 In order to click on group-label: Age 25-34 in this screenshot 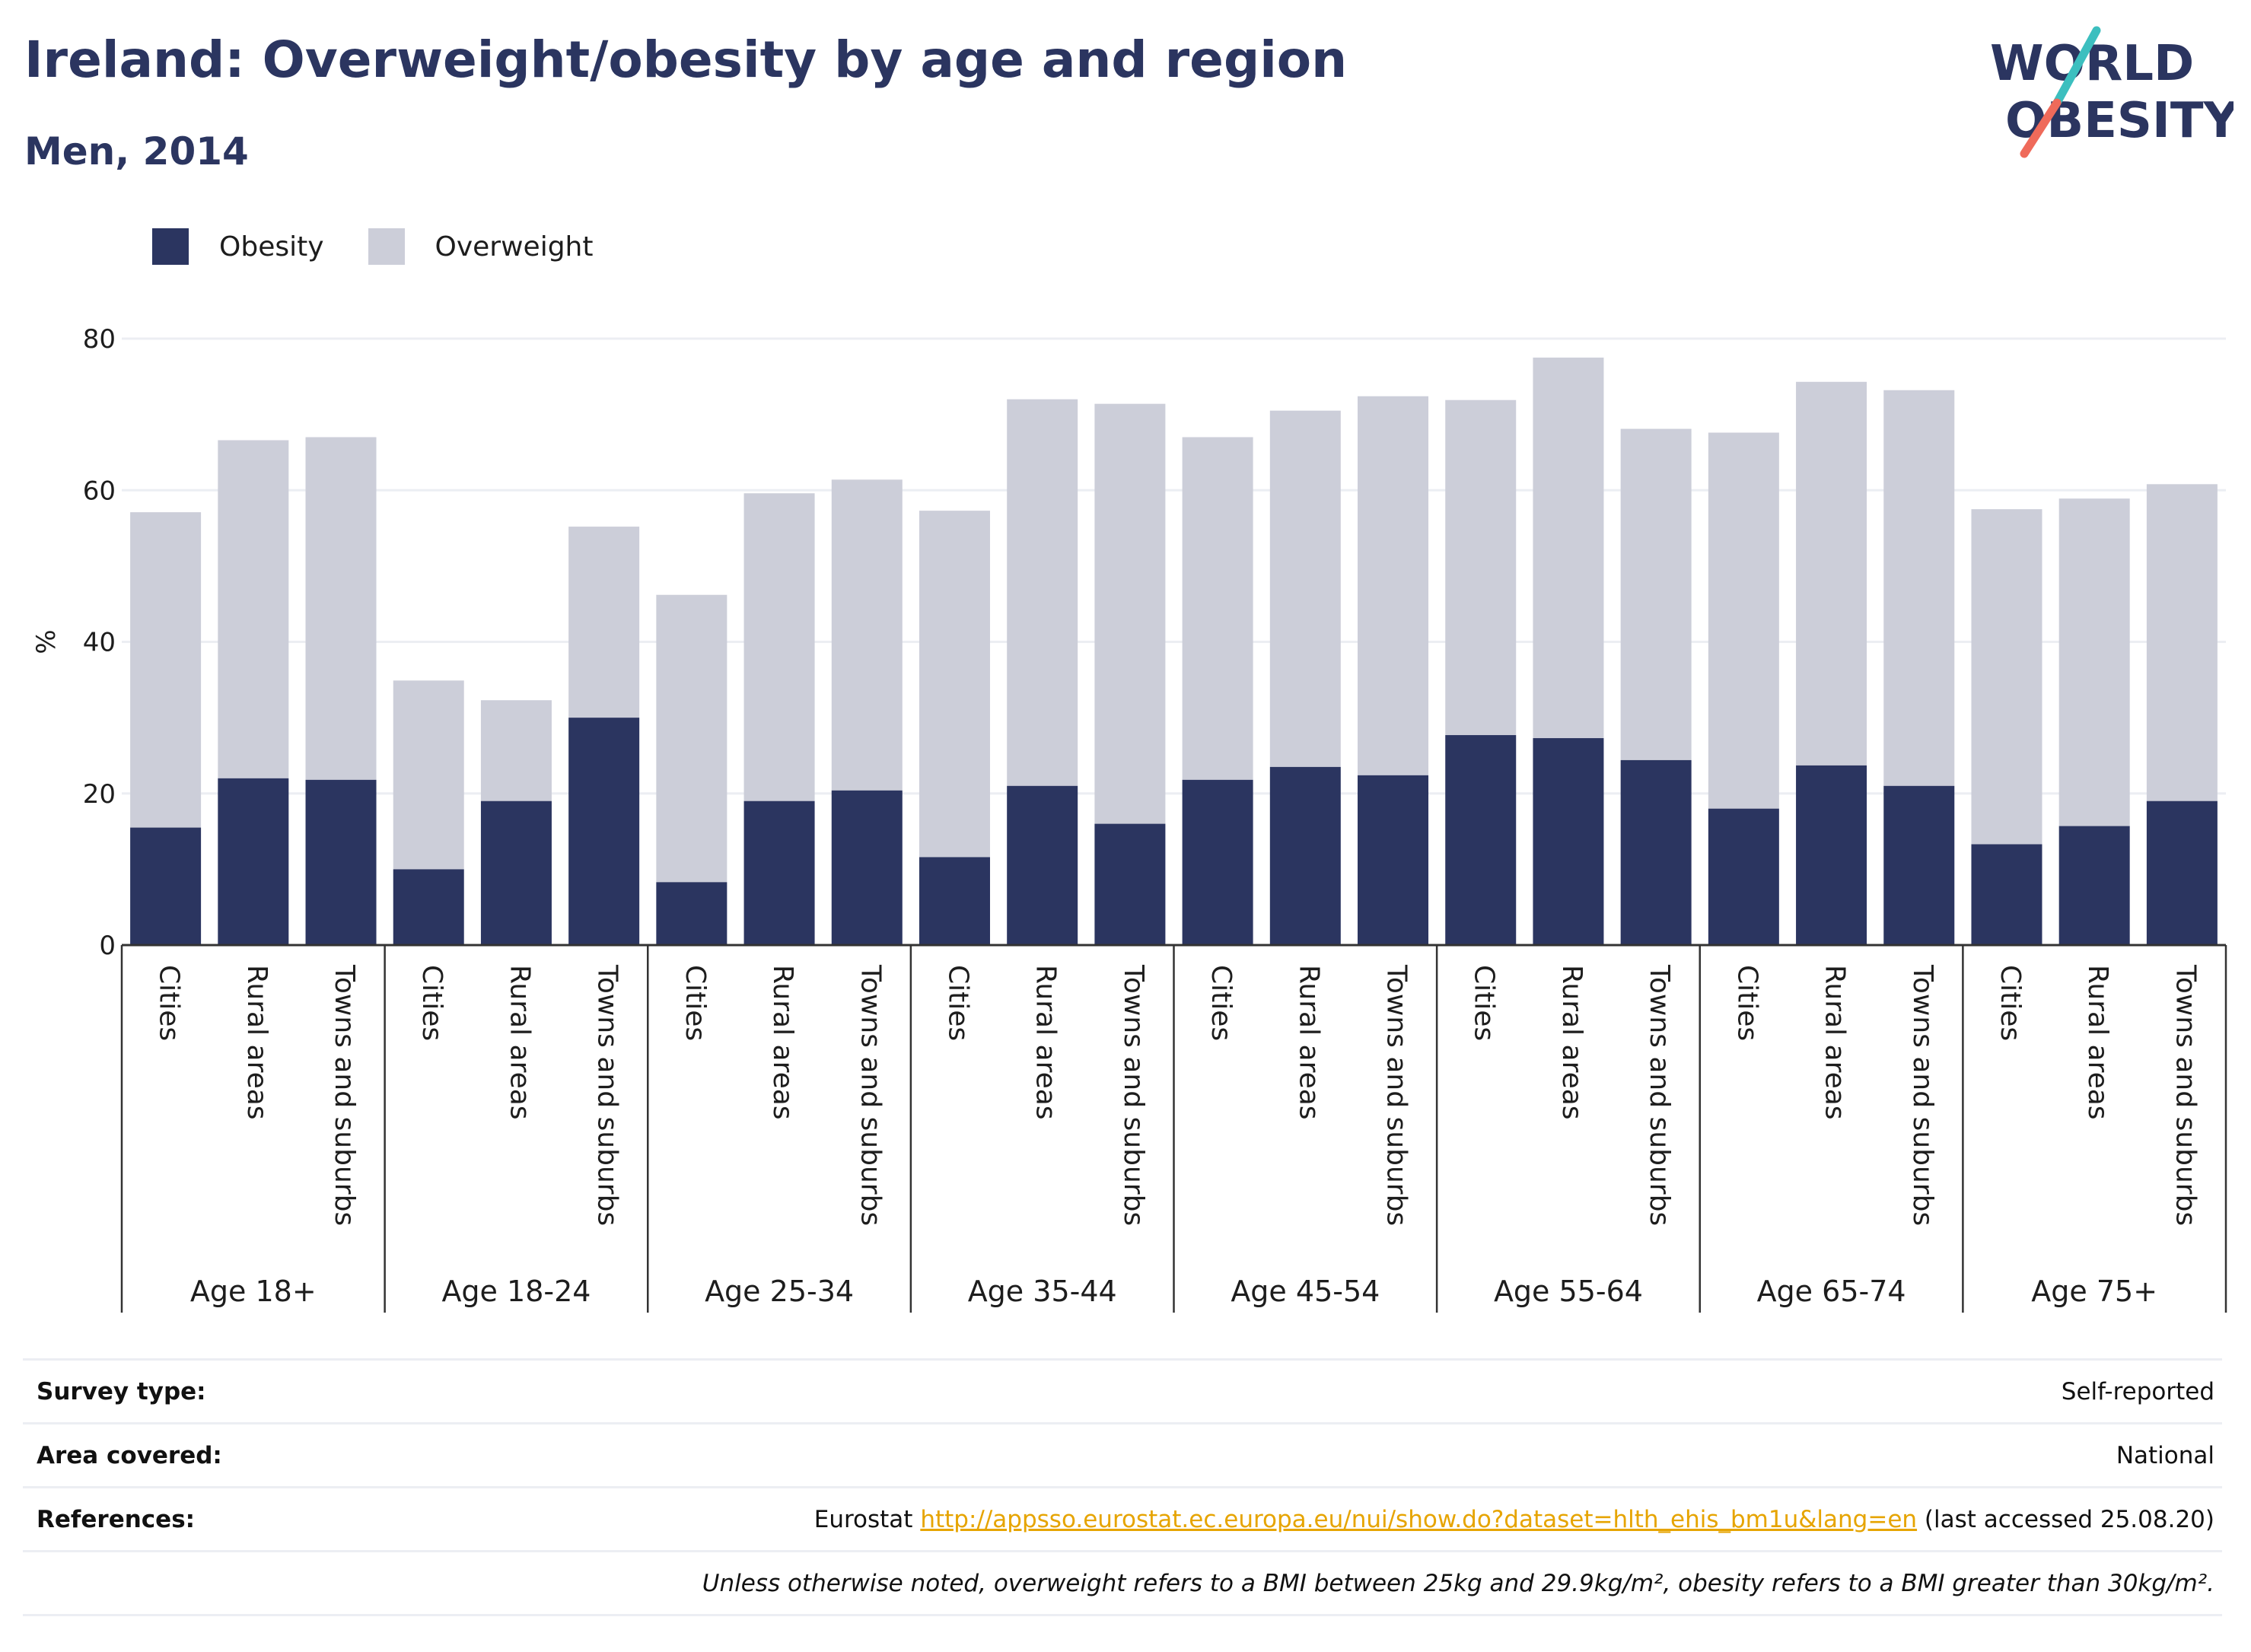, I will do `click(779, 1291)`.